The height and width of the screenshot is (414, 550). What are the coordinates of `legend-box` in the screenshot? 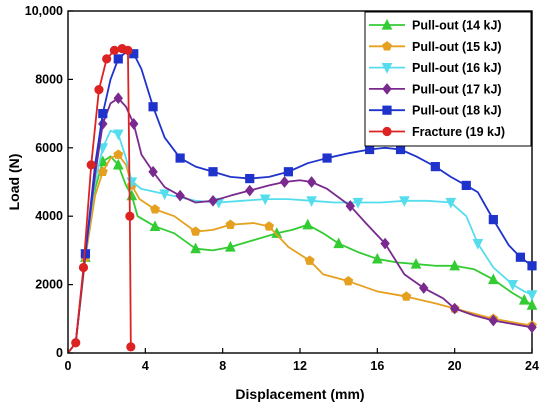 It's located at (448, 79).